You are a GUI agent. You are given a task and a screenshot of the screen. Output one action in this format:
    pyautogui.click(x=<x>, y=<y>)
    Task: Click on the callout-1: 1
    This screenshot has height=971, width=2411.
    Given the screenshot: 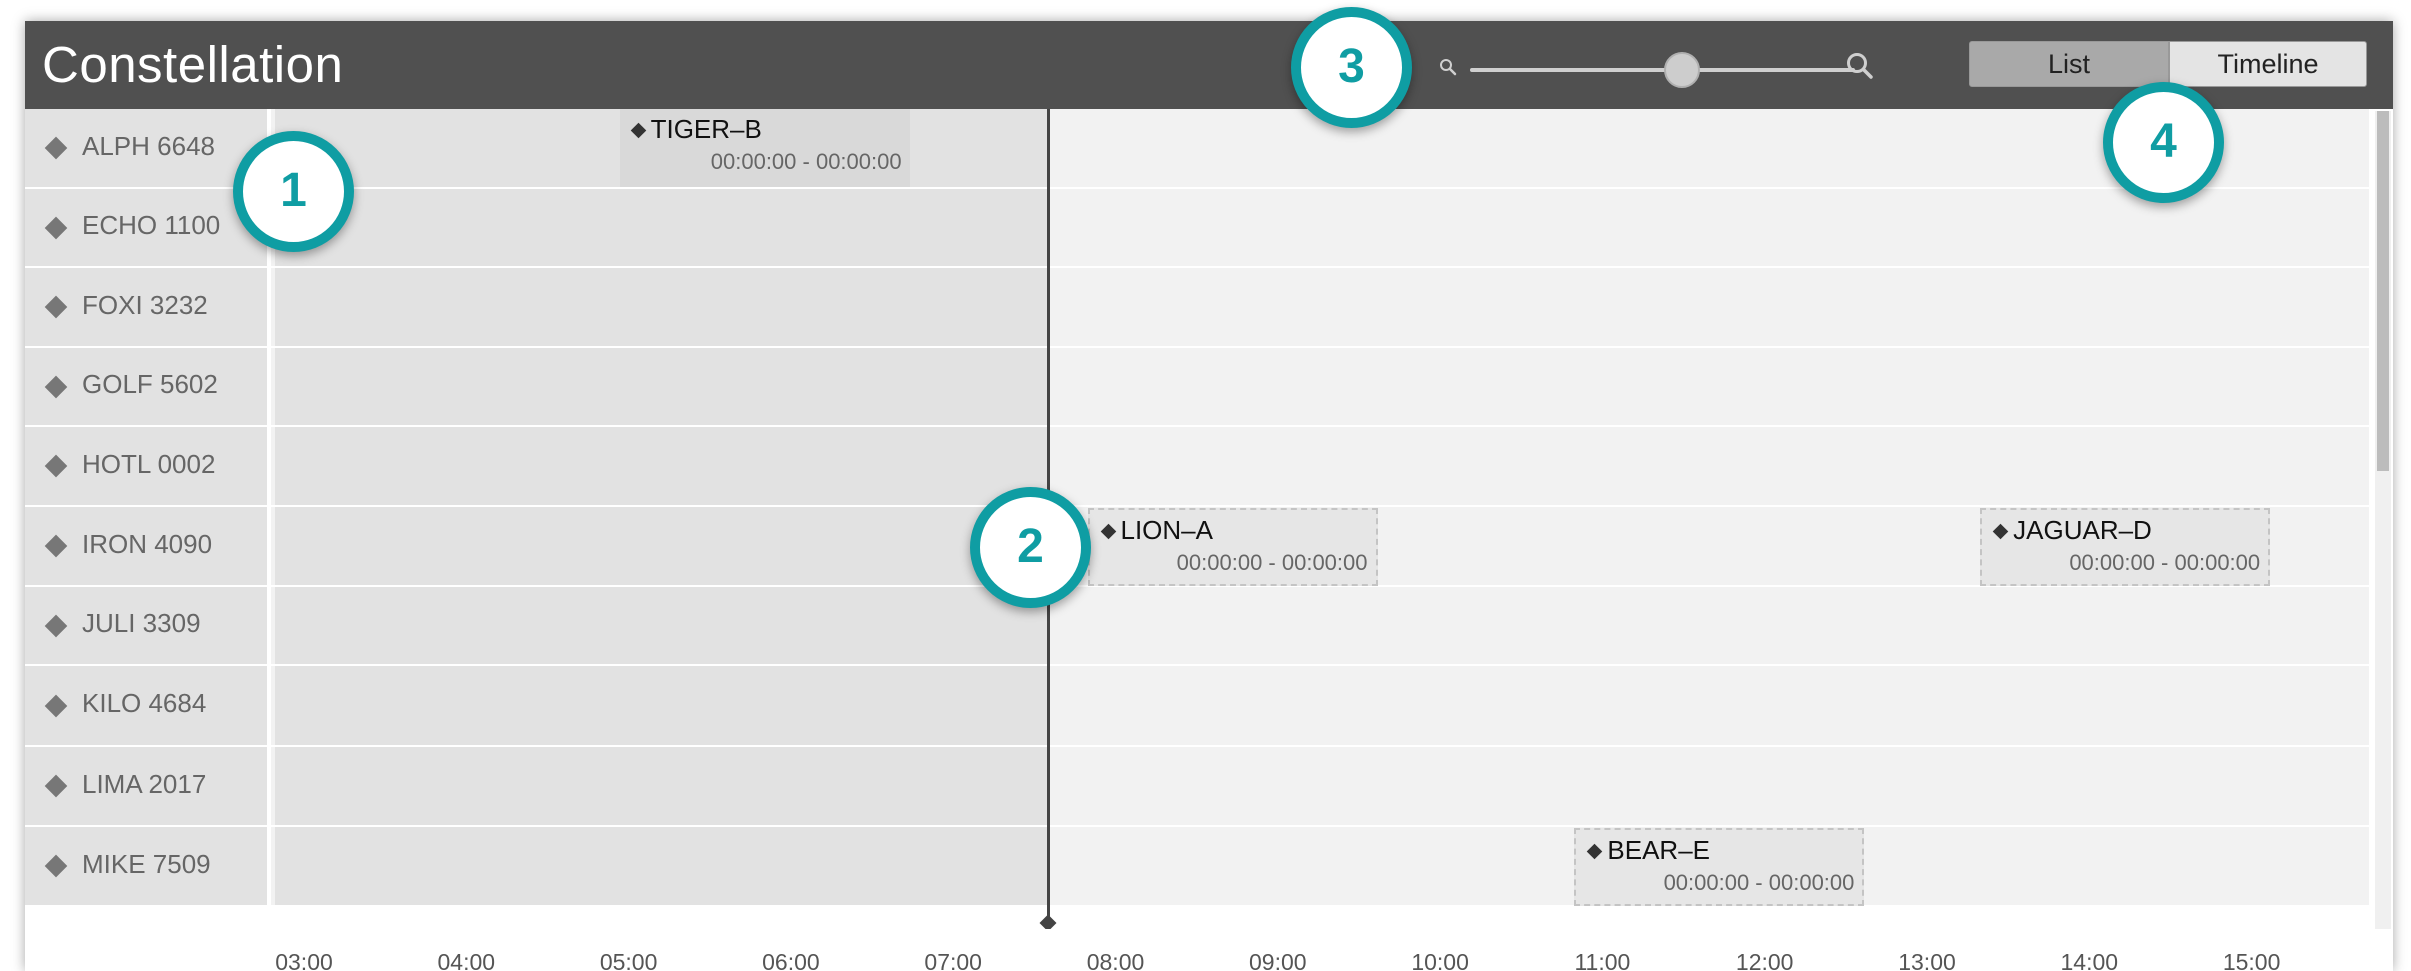 What is the action you would take?
    pyautogui.click(x=293, y=191)
    